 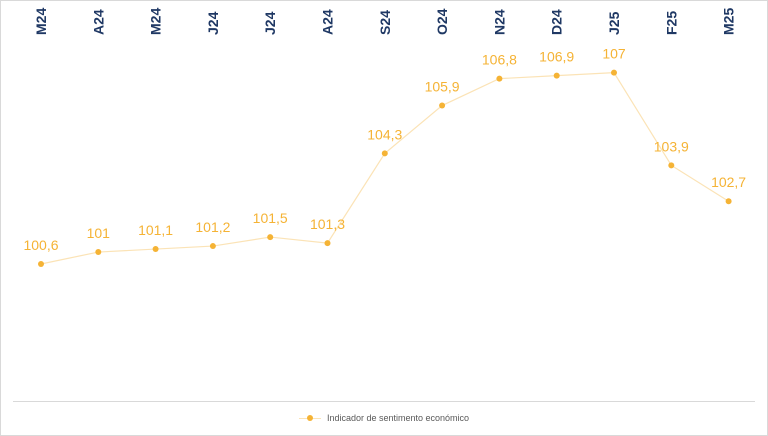 What do you see at coordinates (728, 182) in the screenshot?
I see `data-label: 102,7` at bounding box center [728, 182].